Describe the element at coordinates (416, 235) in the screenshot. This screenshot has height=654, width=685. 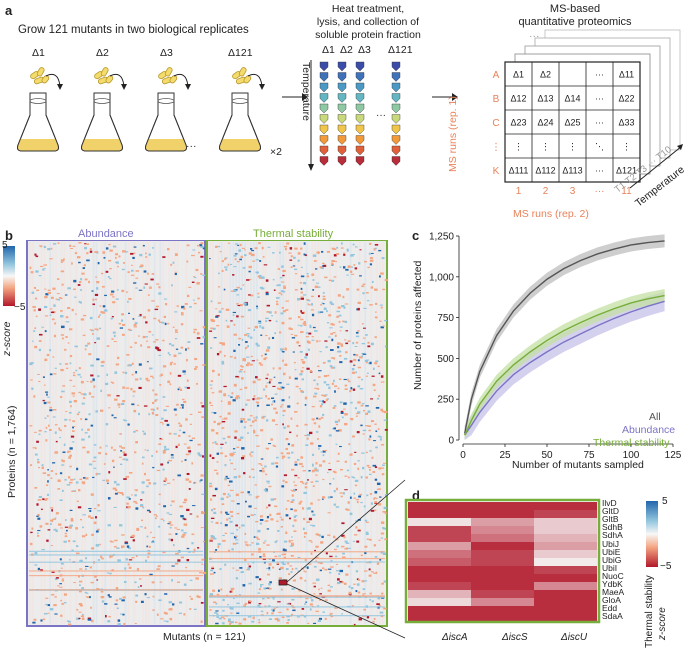
I see `panel-c-label: c` at that location.